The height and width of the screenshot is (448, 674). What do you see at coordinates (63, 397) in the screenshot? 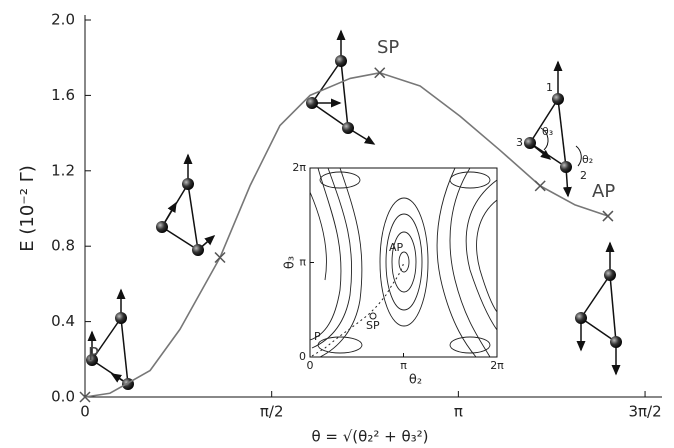
I see `y-tick-label: 0.0` at bounding box center [63, 397].